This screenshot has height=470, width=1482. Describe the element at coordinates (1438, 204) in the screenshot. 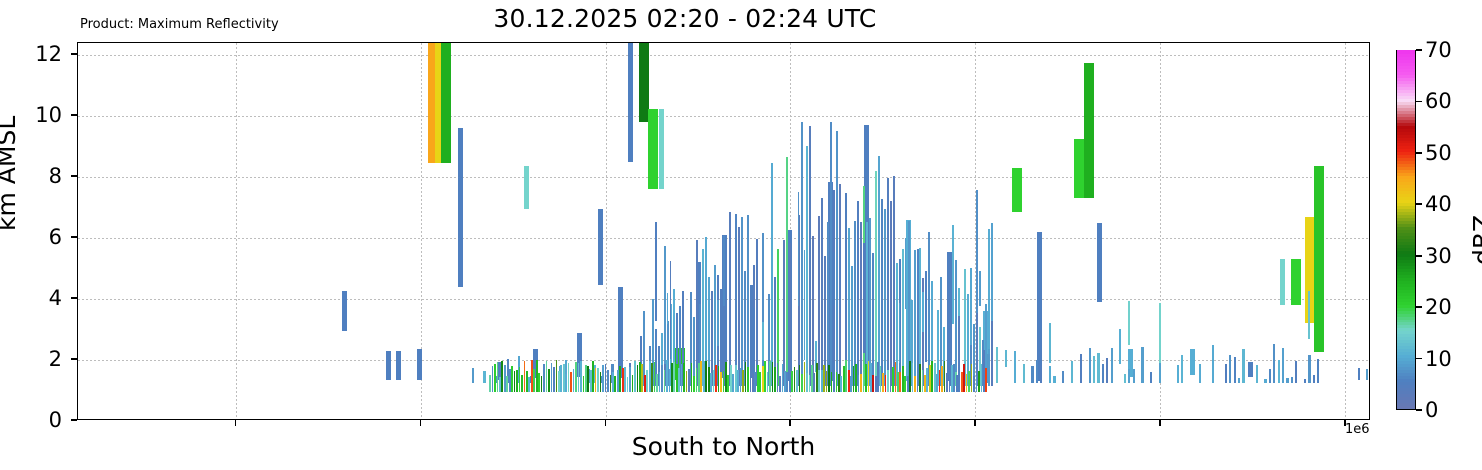

I see `colorbar-tick-label: 40` at that location.